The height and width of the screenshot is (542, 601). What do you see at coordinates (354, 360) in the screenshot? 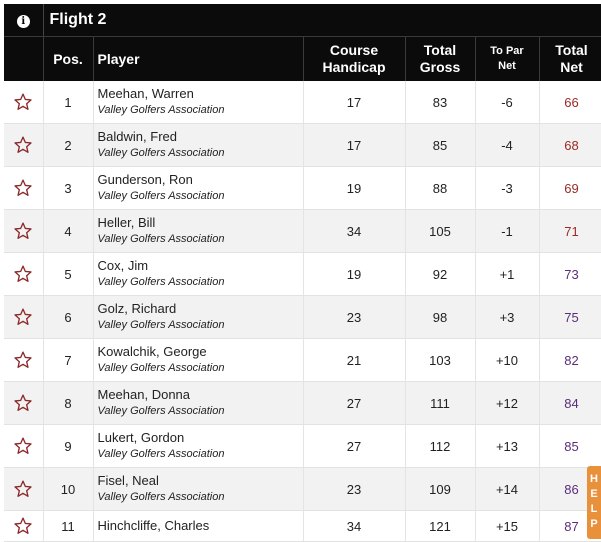
I see `course-handicap-cell: 21` at bounding box center [354, 360].